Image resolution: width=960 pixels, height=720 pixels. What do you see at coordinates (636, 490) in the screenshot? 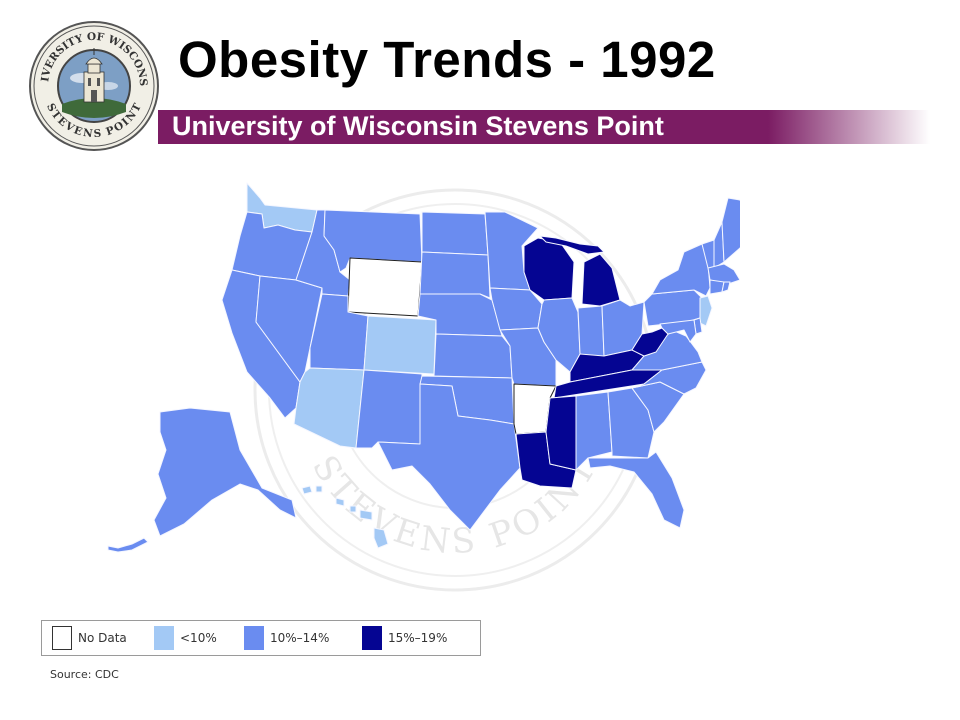
I see `state-fl` at bounding box center [636, 490].